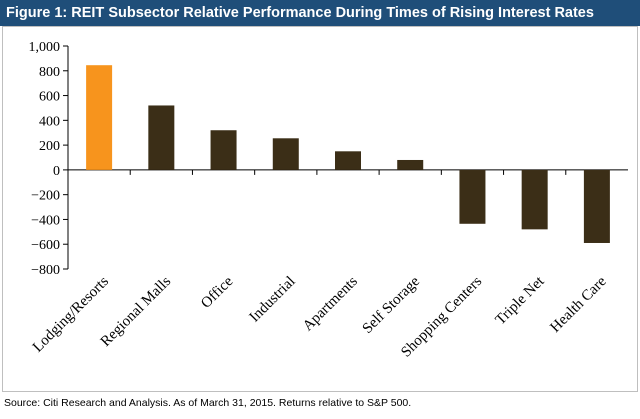 The height and width of the screenshot is (419, 640). Describe the element at coordinates (45, 245) in the screenshot. I see `y-tick-label: −600` at that location.